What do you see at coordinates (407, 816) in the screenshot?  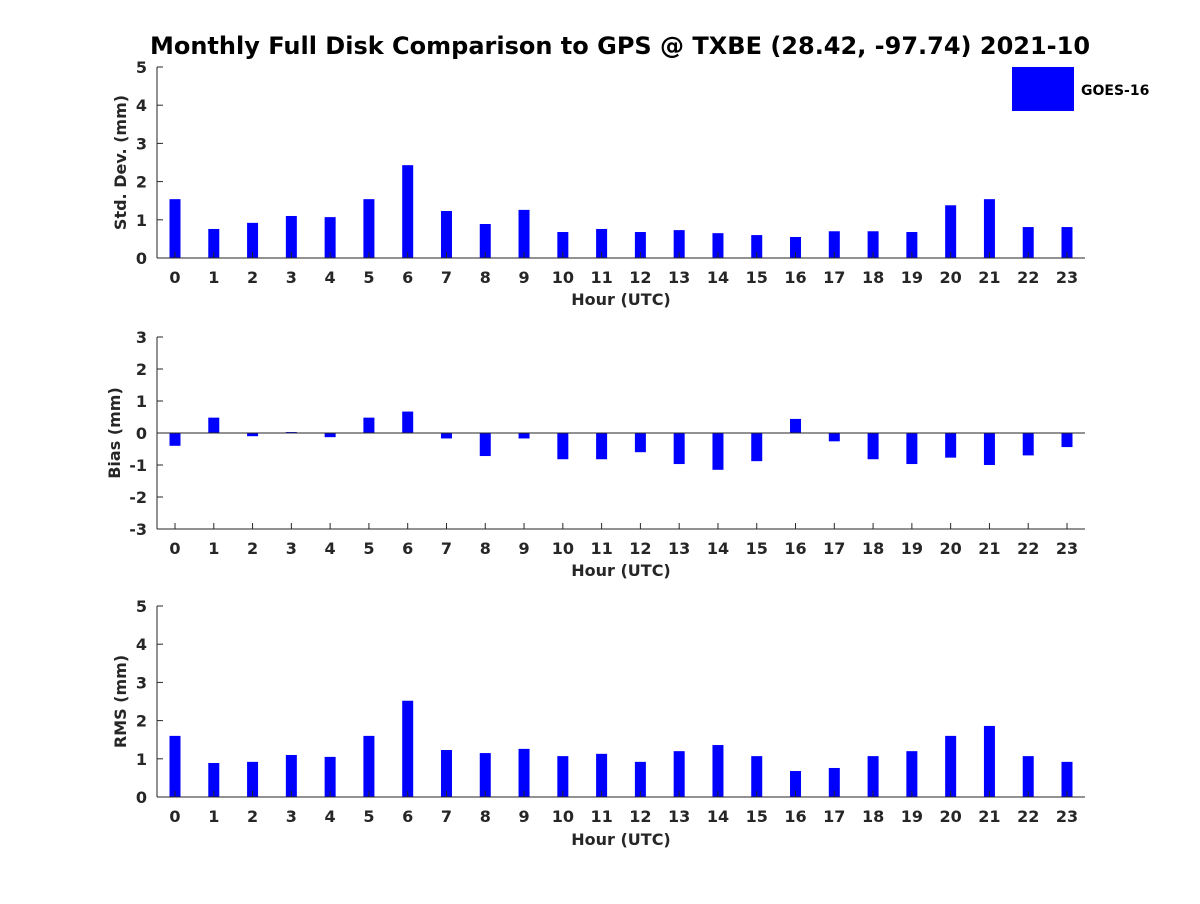 I see `rms-x-tick-label: 6` at bounding box center [407, 816].